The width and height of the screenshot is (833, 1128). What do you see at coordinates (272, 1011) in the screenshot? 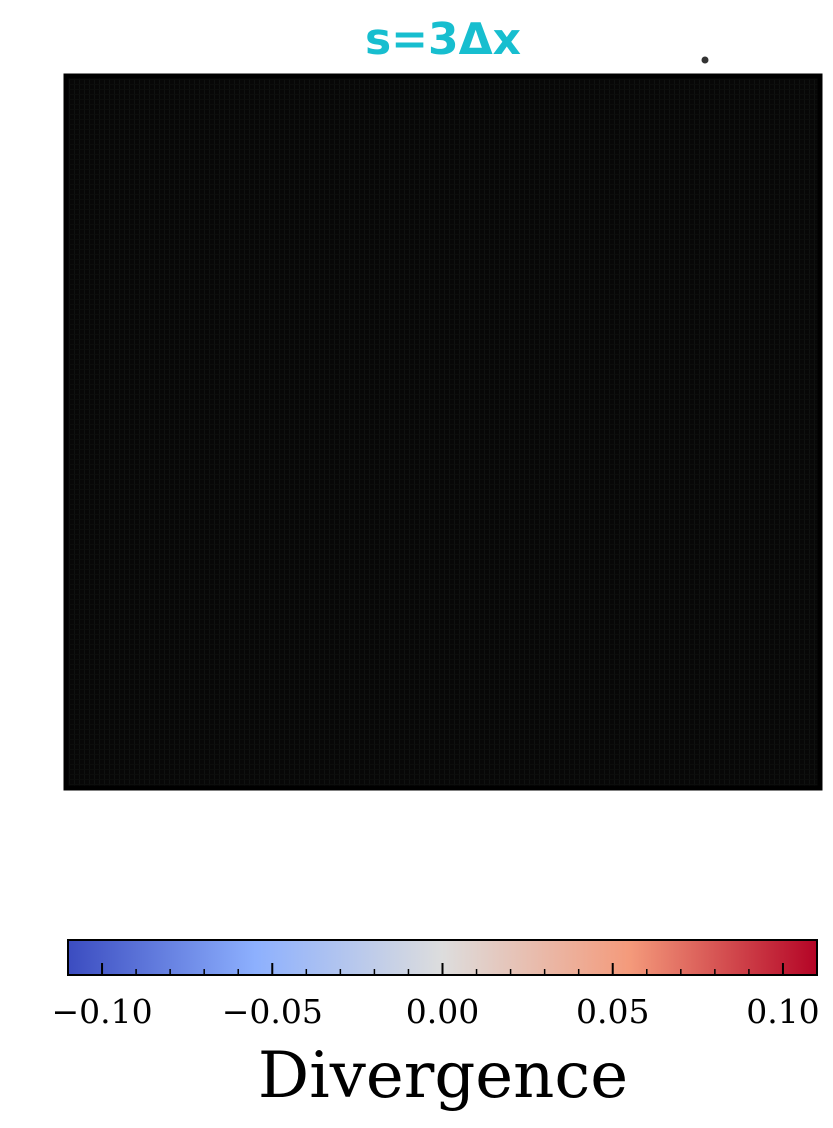
I see `colorbar-tick-label: −0.05` at bounding box center [272, 1011].